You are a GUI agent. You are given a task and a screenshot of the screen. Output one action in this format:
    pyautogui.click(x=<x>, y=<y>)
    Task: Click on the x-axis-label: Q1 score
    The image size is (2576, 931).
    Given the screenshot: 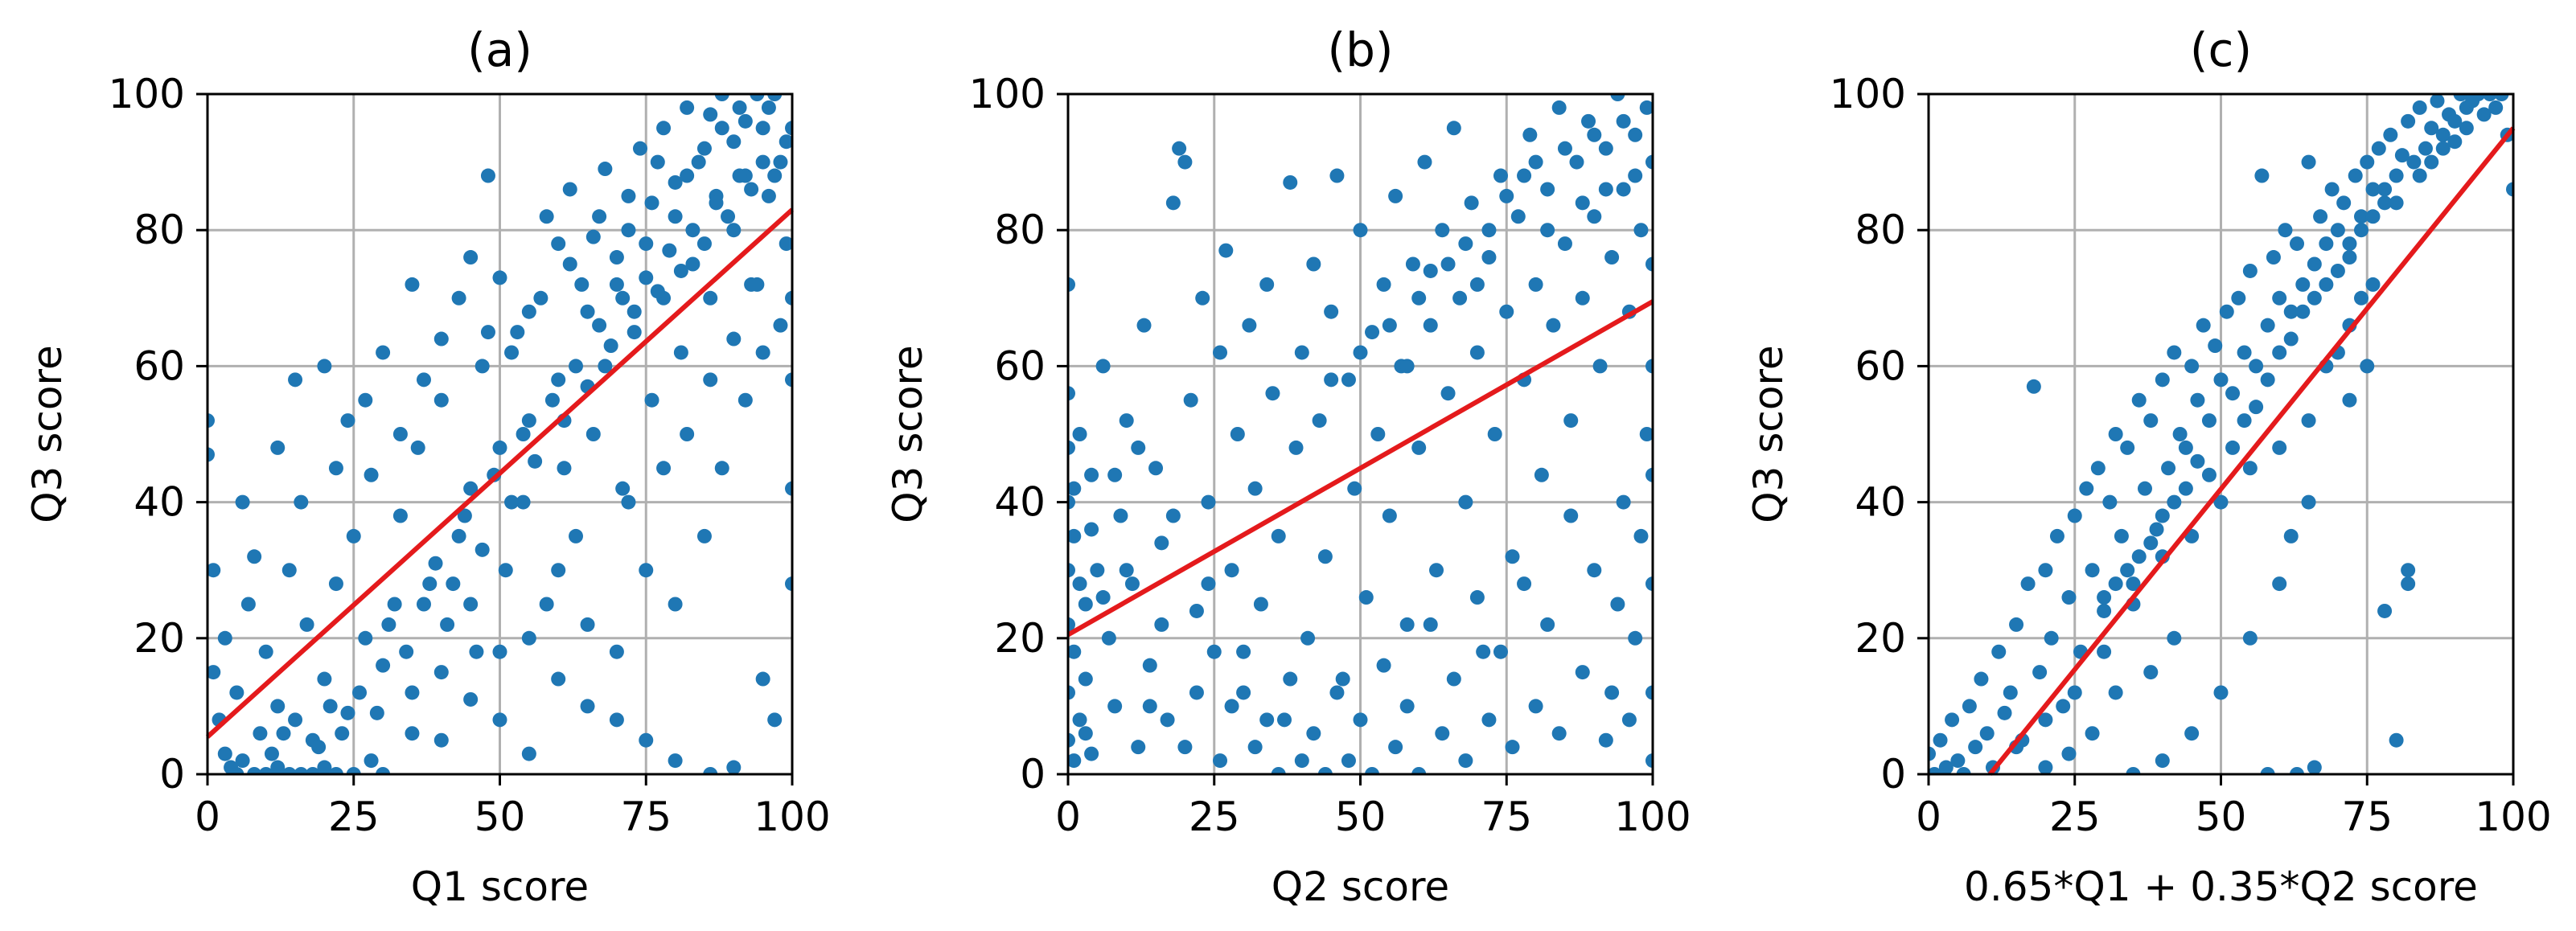 What is the action you would take?
    pyautogui.click(x=500, y=886)
    